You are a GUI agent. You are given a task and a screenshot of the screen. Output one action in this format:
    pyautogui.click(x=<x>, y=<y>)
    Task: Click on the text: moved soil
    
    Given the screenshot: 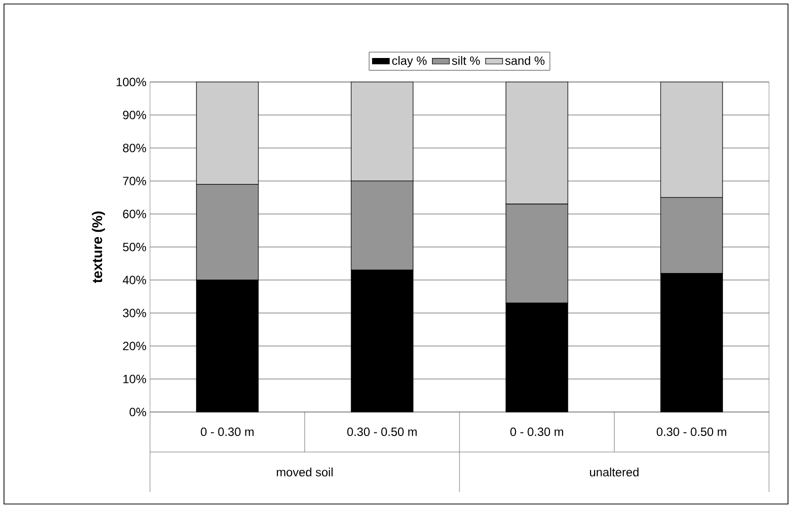 What is the action you would take?
    pyautogui.click(x=304, y=472)
    